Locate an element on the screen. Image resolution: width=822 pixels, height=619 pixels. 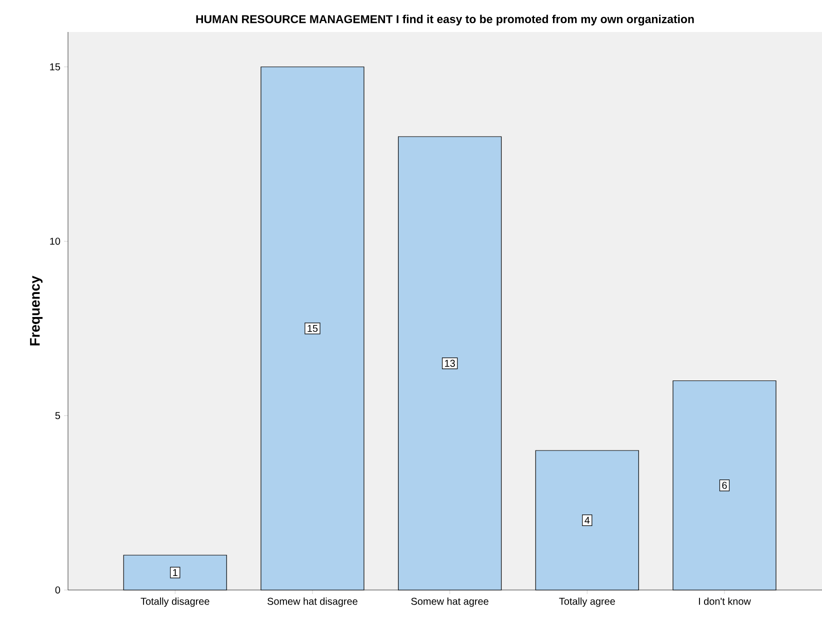
chart-title: HUMAN RESOURCE MANAGEMENT I find it easy to be promoted from my own organization is located at coordinates (445, 20).